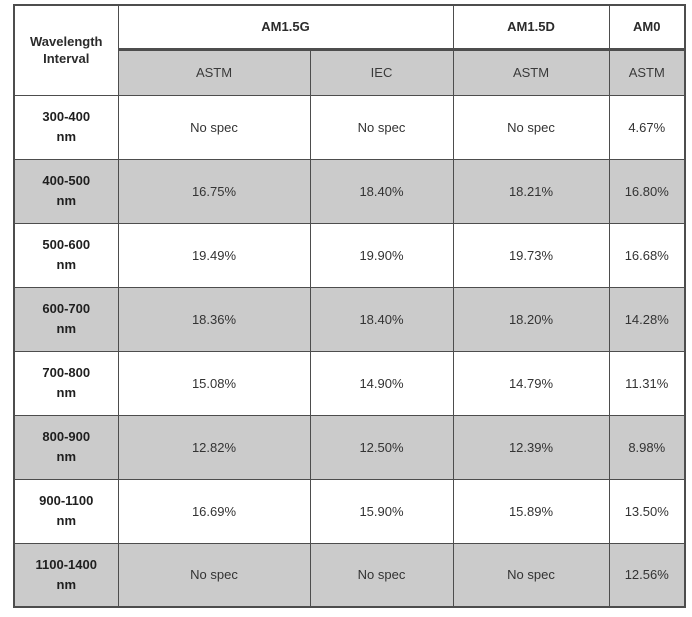  What do you see at coordinates (647, 27) in the screenshot?
I see `col-group-am0: AM0` at bounding box center [647, 27].